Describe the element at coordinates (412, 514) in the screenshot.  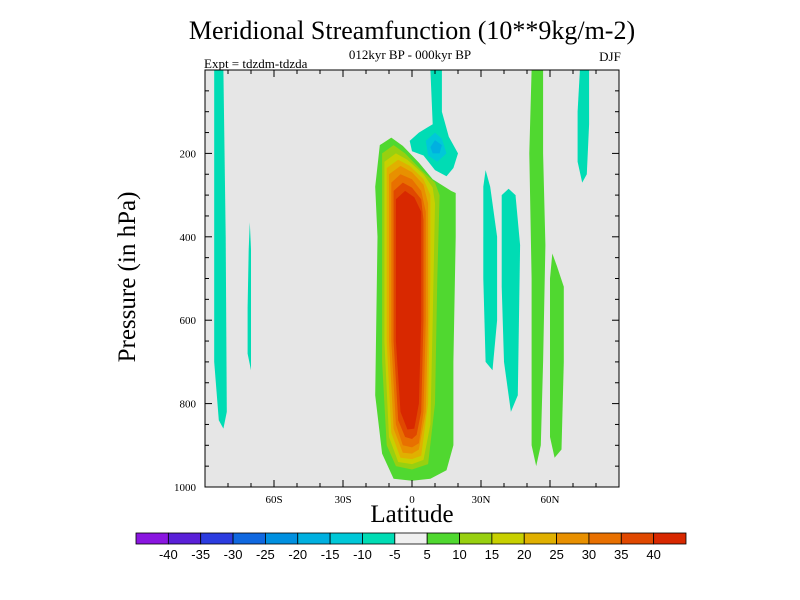
I see `x-axis-label: Latitude` at that location.